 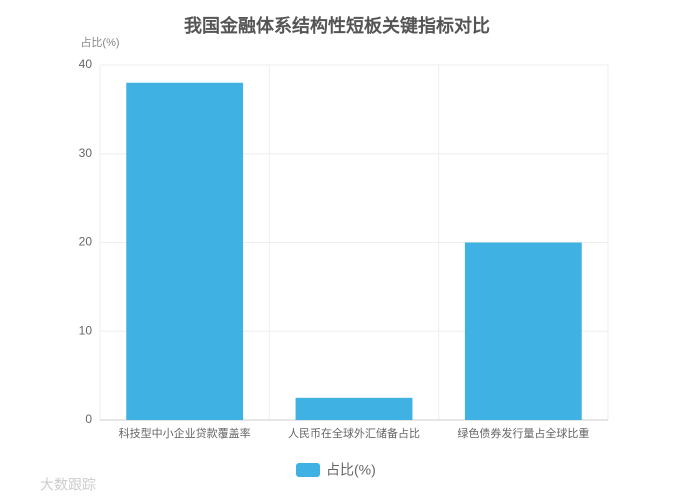 What do you see at coordinates (86, 64) in the screenshot?
I see `y-tick-label: 40` at bounding box center [86, 64].